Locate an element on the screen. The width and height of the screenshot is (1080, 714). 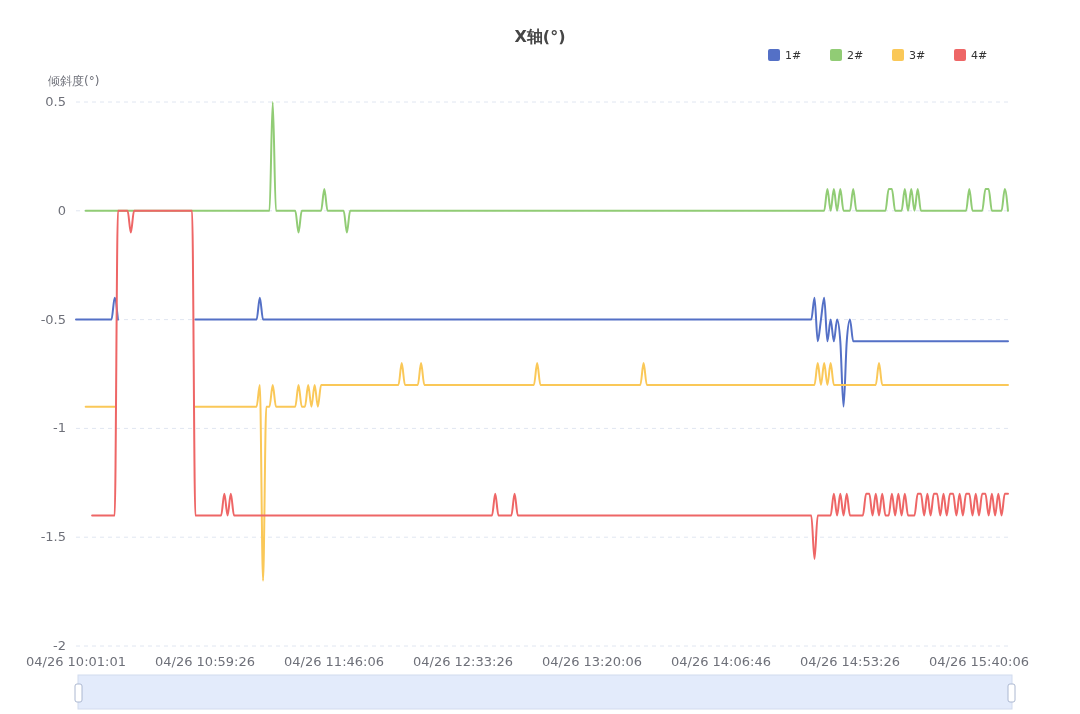
y-axis-title: 倾斜度(°) is located at coordinates (74, 81).